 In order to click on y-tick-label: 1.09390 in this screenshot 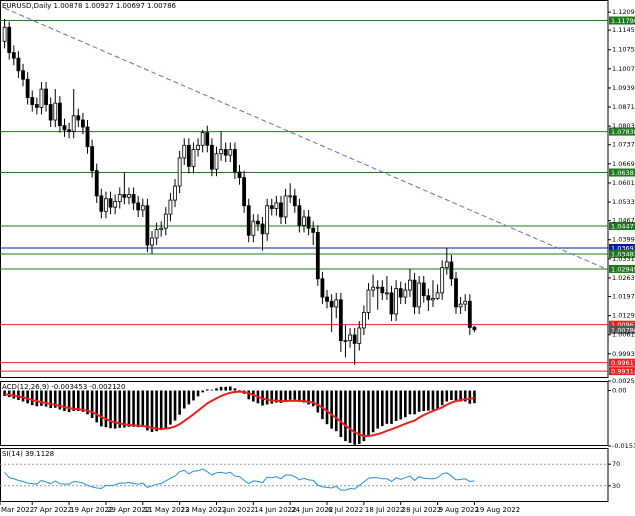, I will do `click(623, 88)`.